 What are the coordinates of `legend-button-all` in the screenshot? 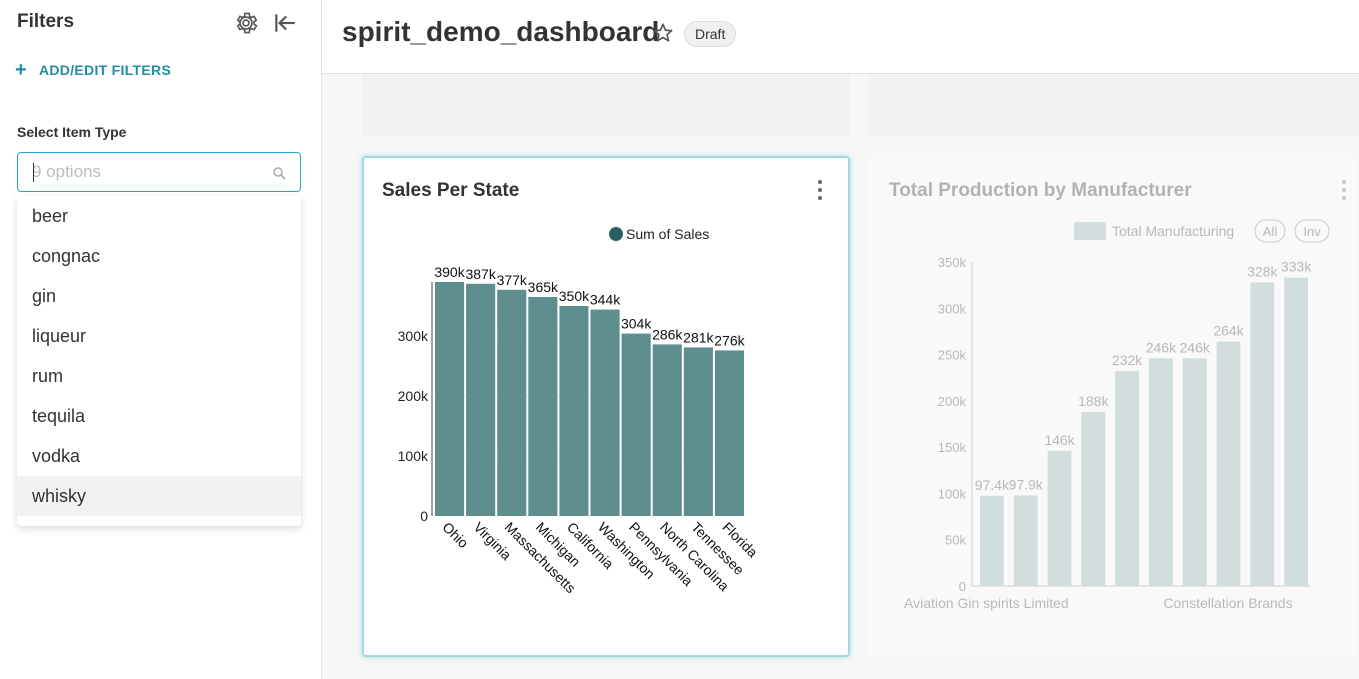 It's located at (1270, 231).